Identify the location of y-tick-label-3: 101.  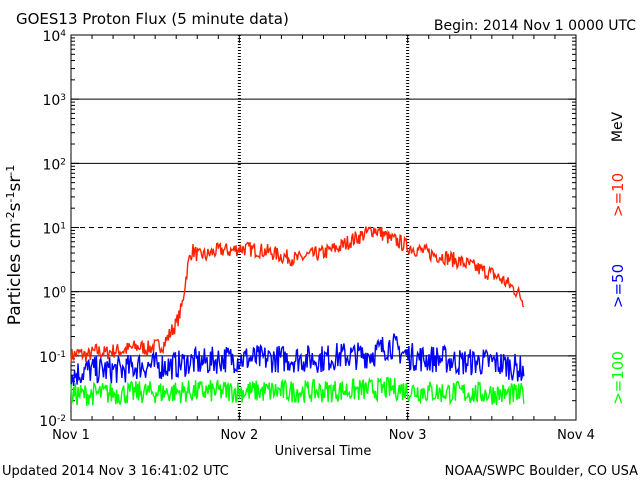
(54, 230).